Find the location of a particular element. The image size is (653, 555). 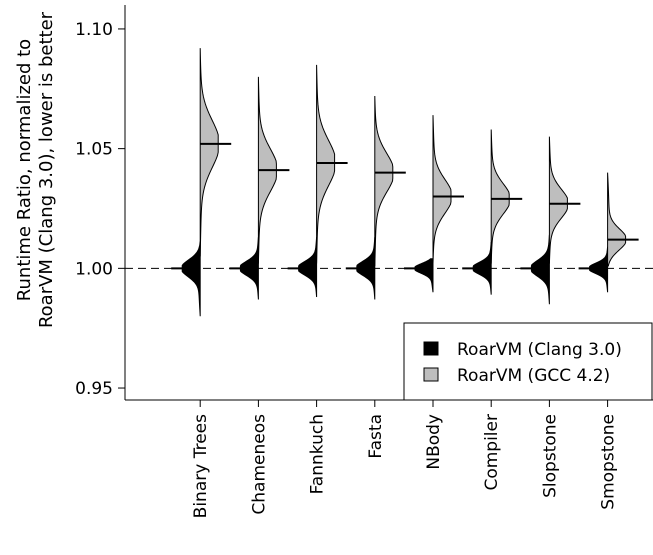

x-tick-label: Slopstone is located at coordinates (550, 456).